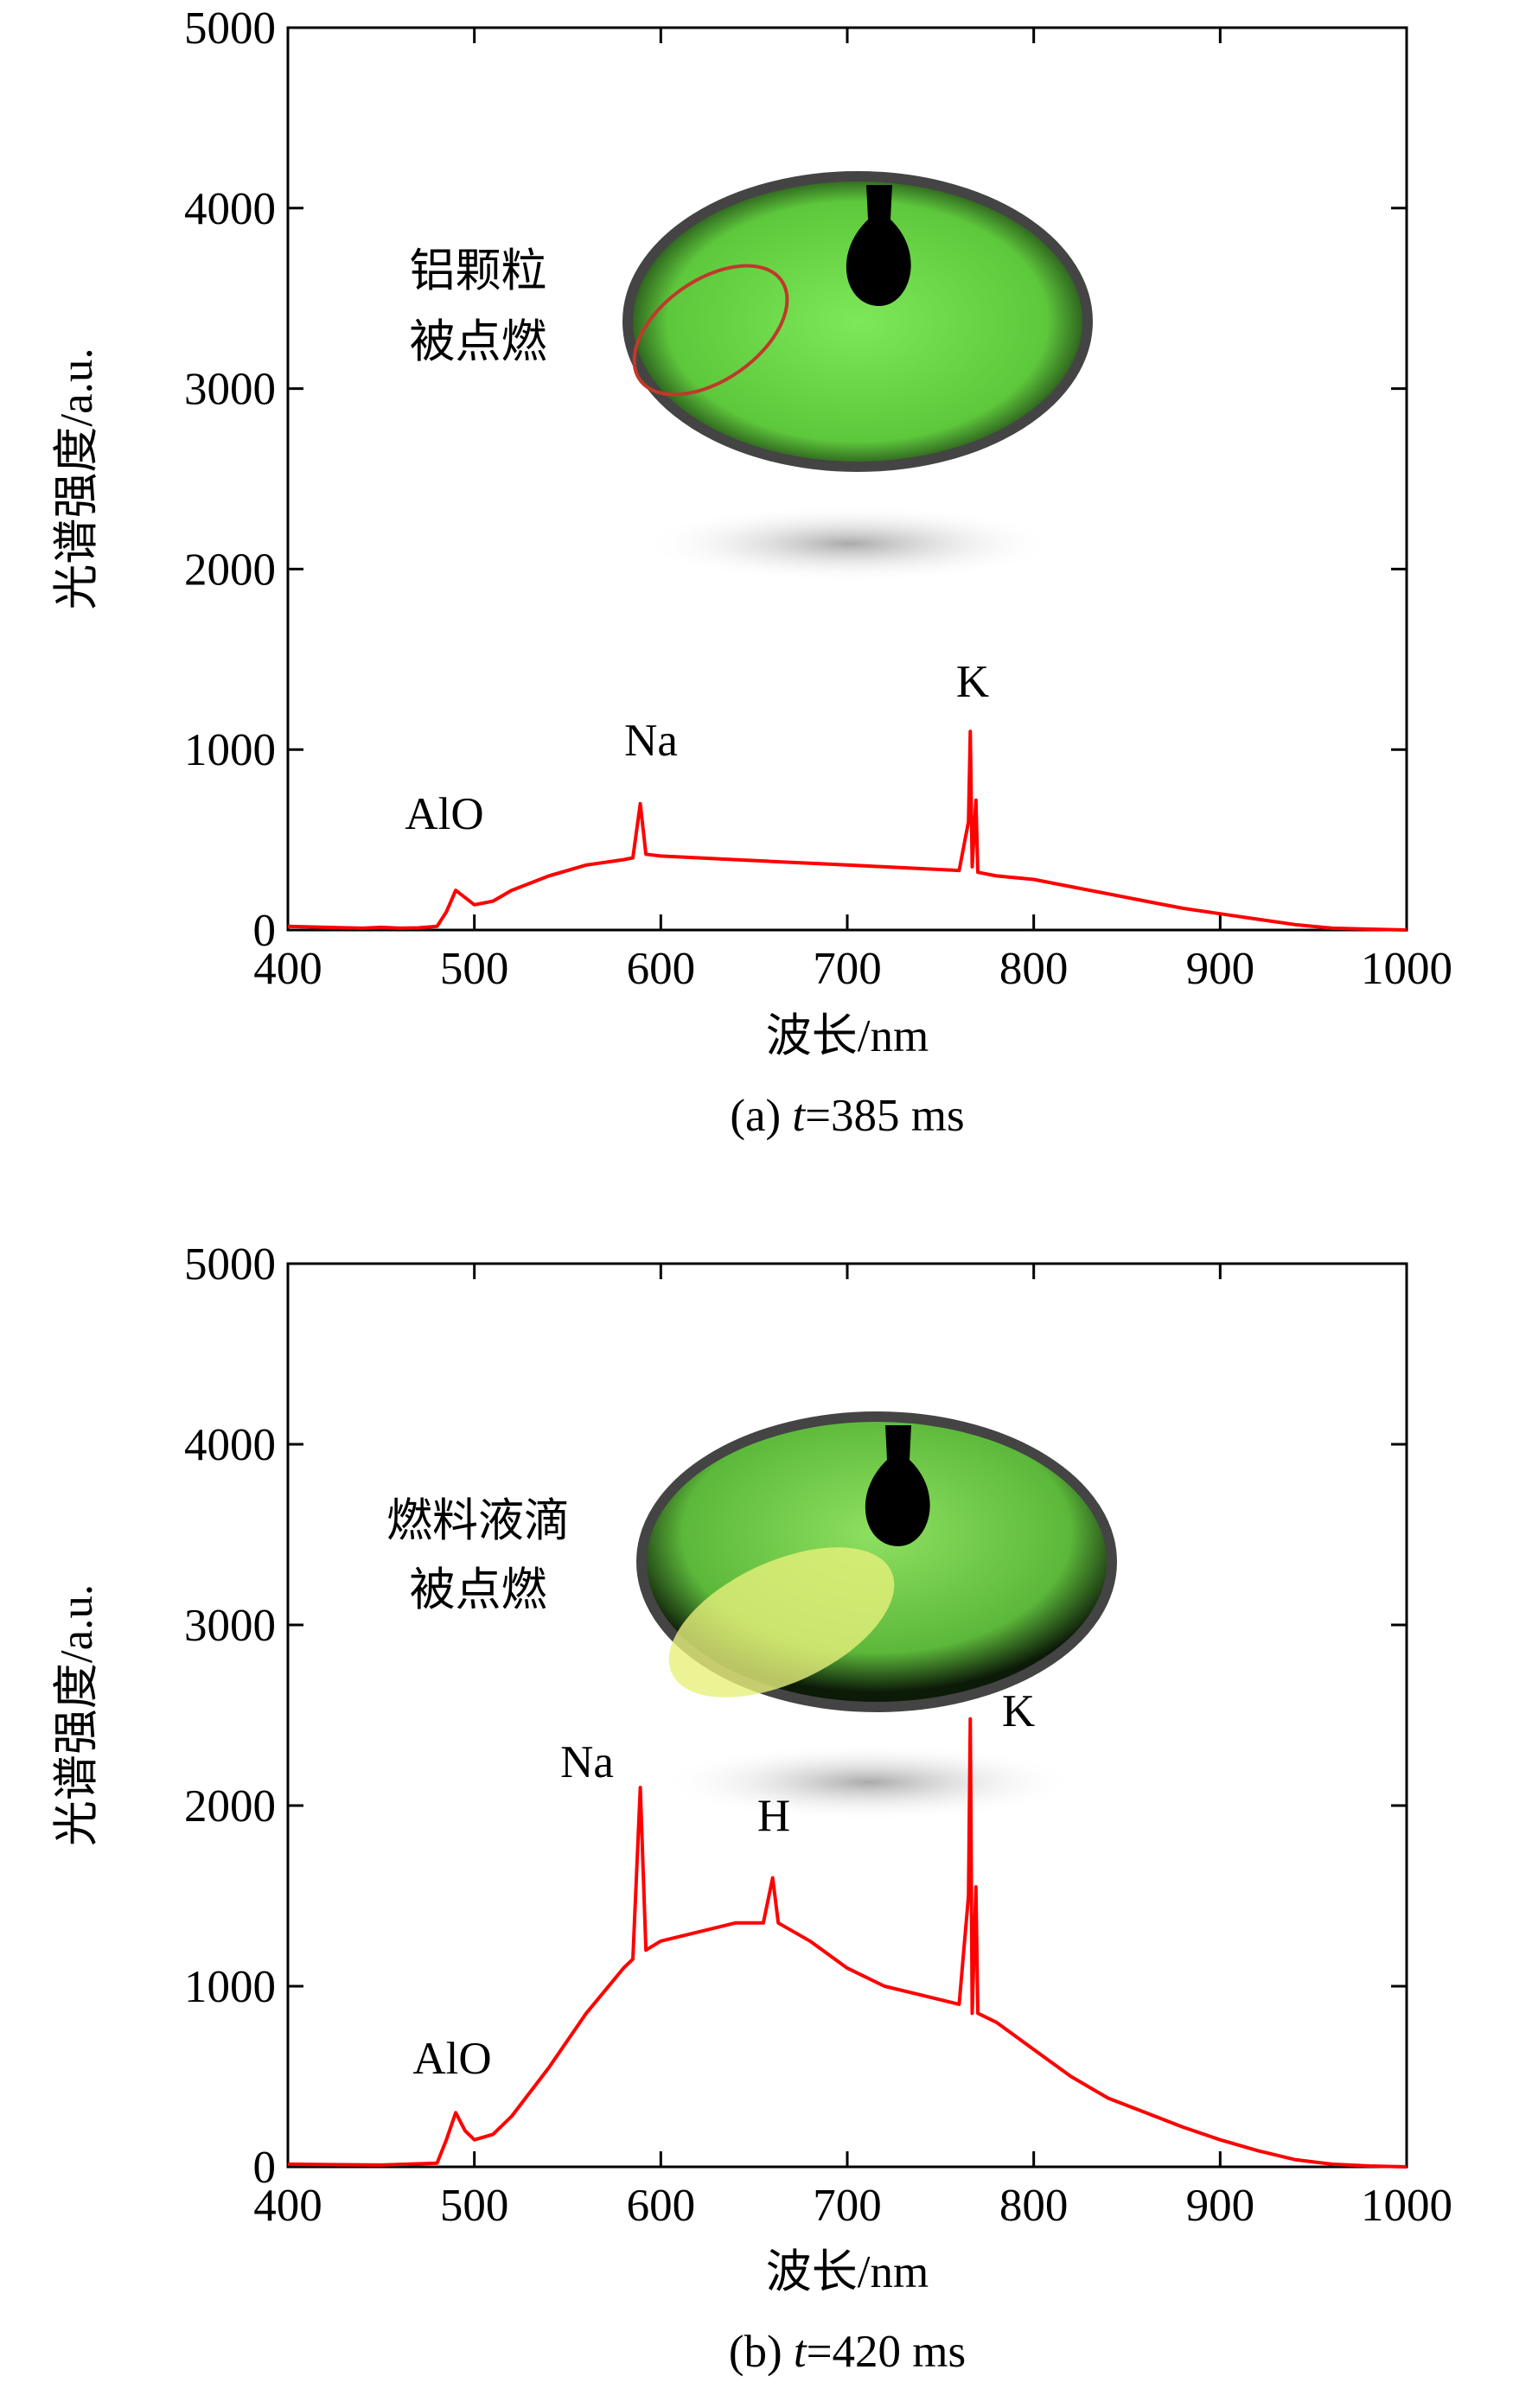 The width and height of the screenshot is (1532, 2408). What do you see at coordinates (478, 271) in the screenshot?
I see `inset-label: 铝颗粒` at bounding box center [478, 271].